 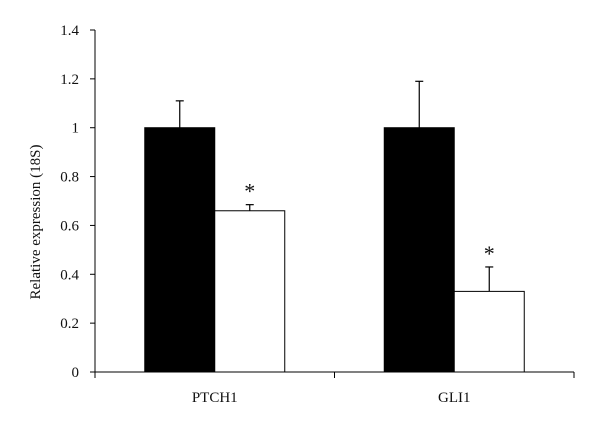 I want to click on y-tick-label: 0, so click(x=76, y=373).